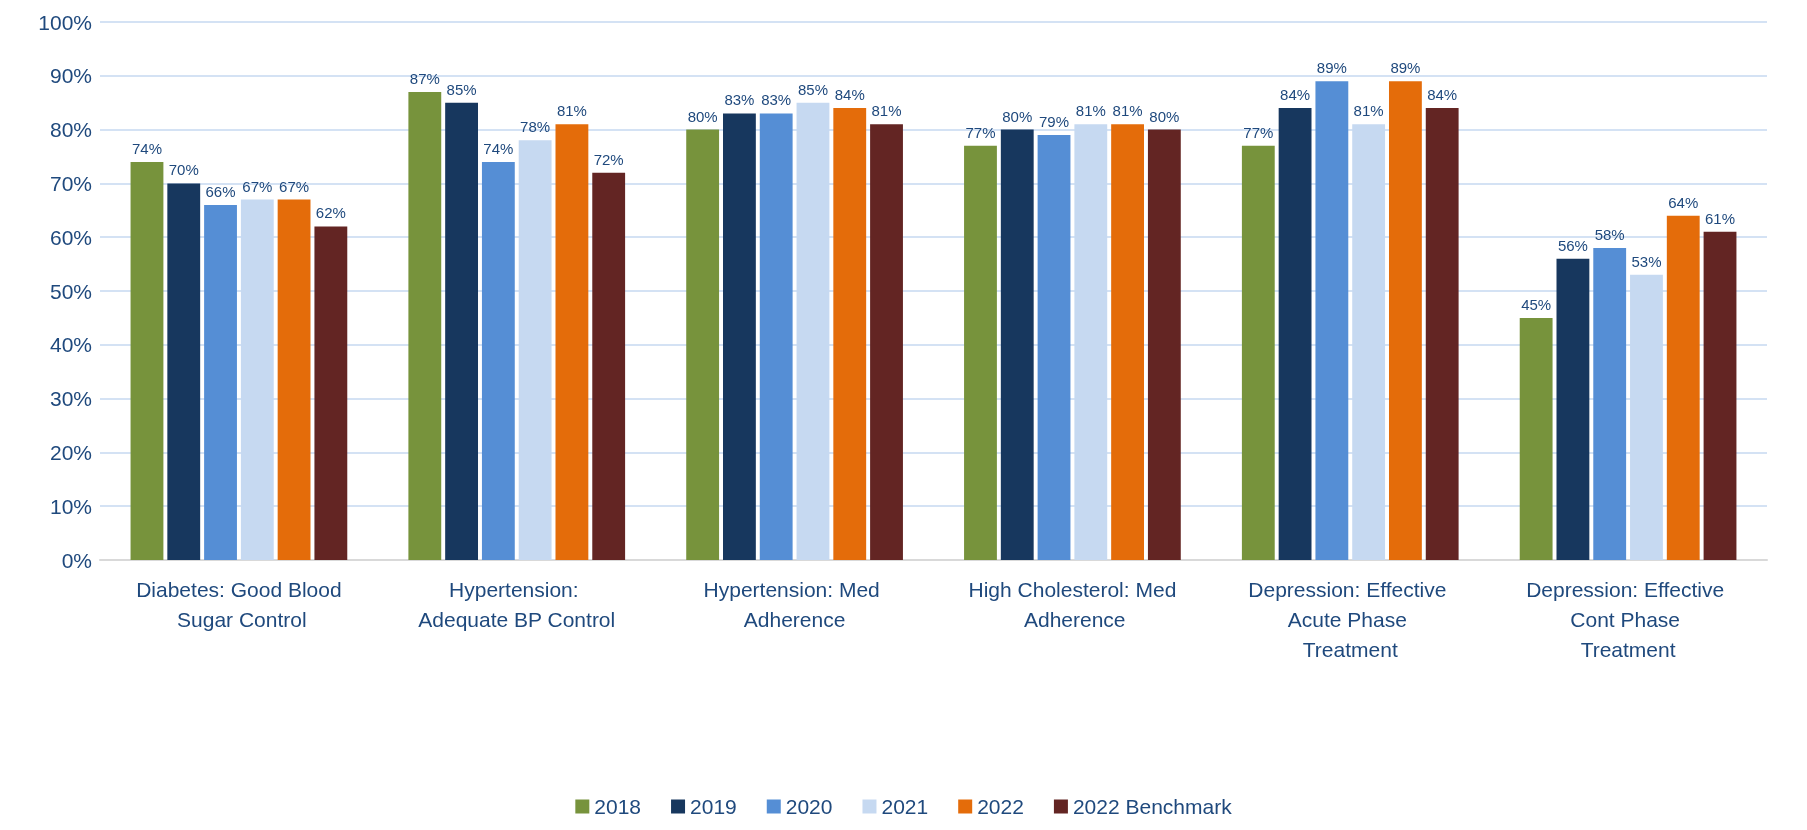 This screenshot has height=830, width=1807. What do you see at coordinates (1536, 304) in the screenshot?
I see `data-label: 45%` at bounding box center [1536, 304].